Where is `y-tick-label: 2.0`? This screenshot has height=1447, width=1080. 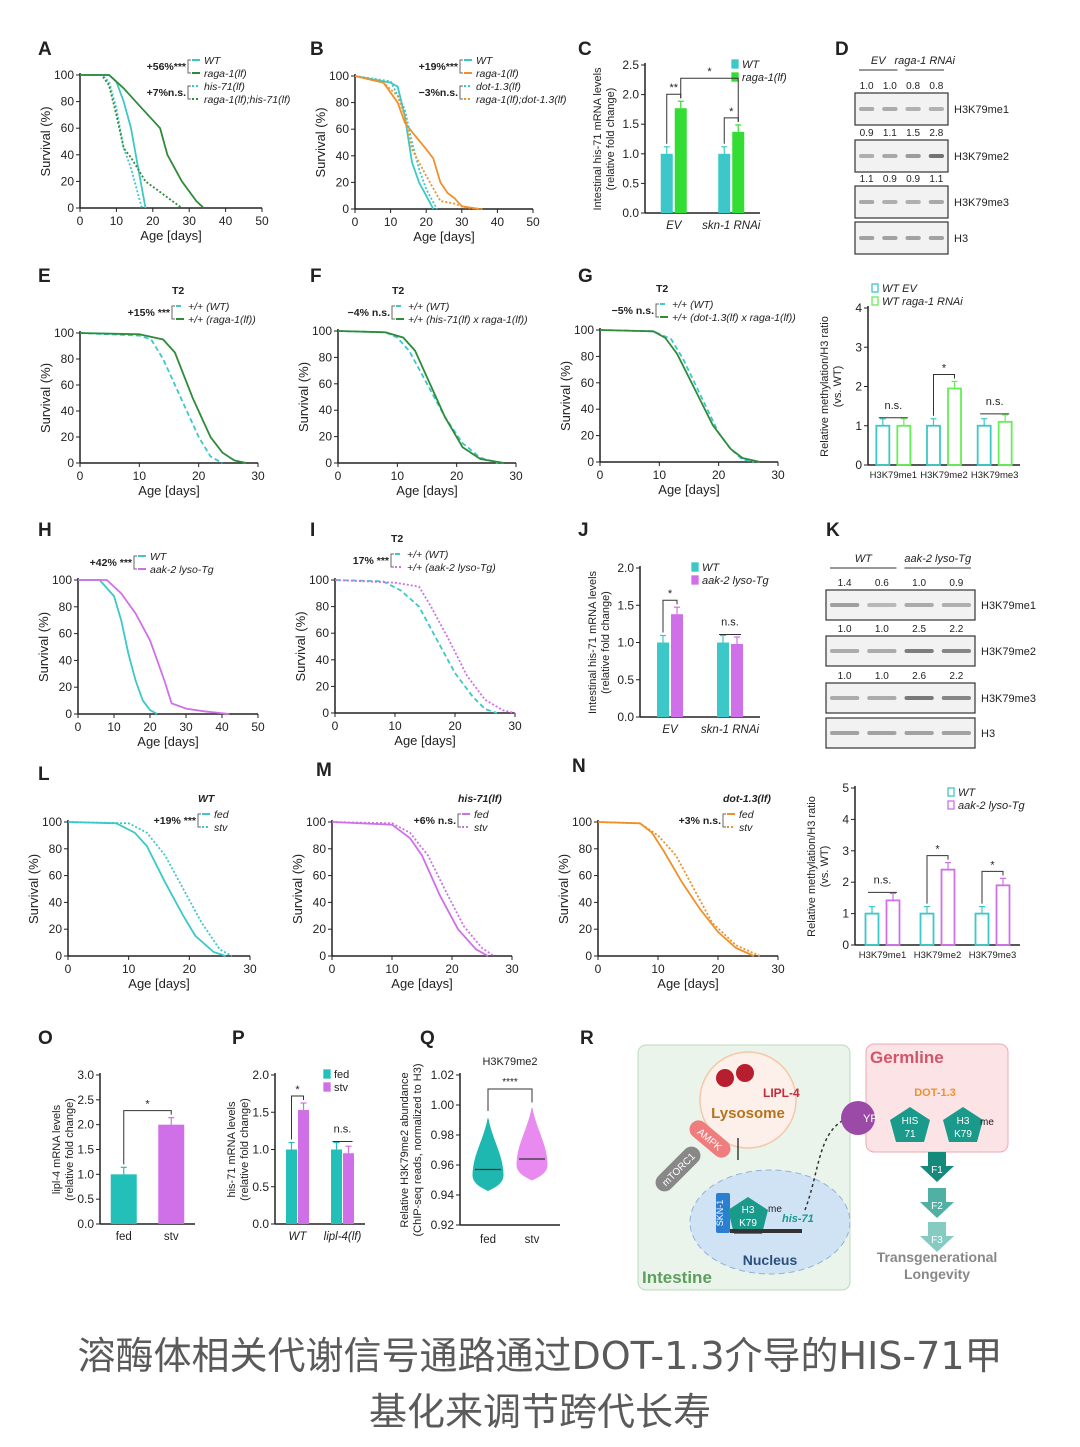
y-tick-label: 2.0 is located at coordinates (260, 1075).